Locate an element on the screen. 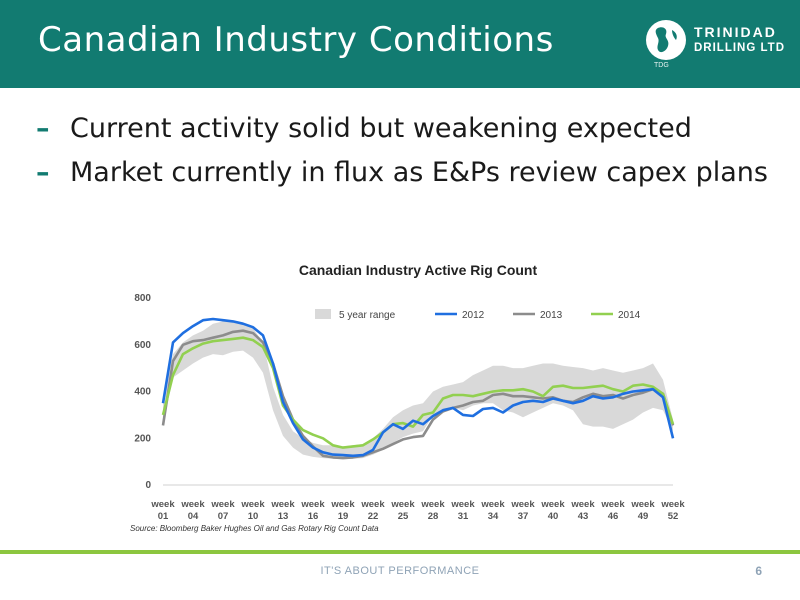  footer-divider is located at coordinates (400, 552).